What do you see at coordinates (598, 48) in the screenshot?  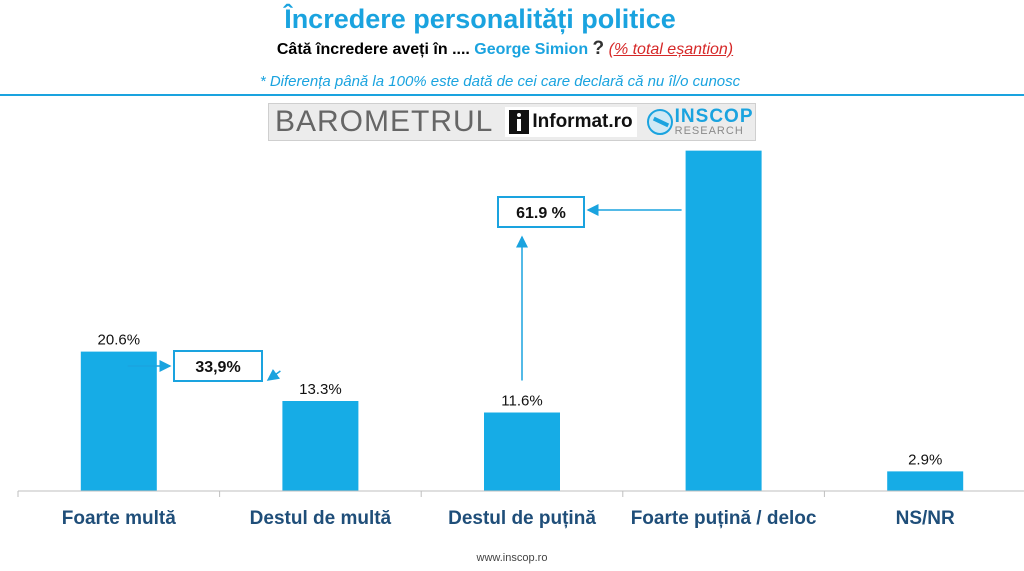 I see `question-mark: ?` at bounding box center [598, 48].